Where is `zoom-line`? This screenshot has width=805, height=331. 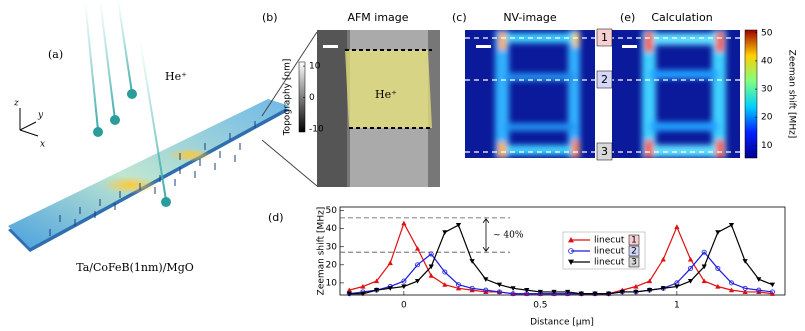
zoom-line is located at coordinates (289, 74).